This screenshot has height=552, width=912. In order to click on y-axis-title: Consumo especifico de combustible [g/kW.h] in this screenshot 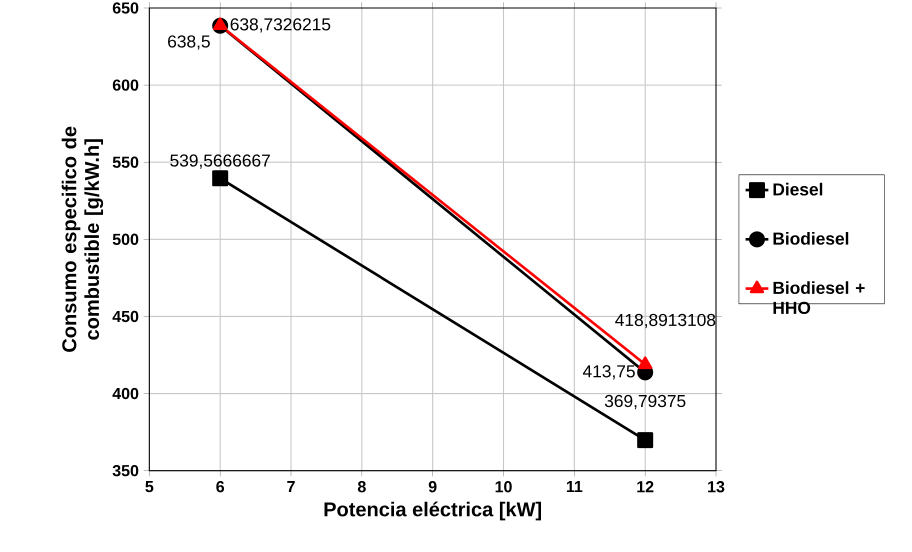, I will do `click(83, 239)`.